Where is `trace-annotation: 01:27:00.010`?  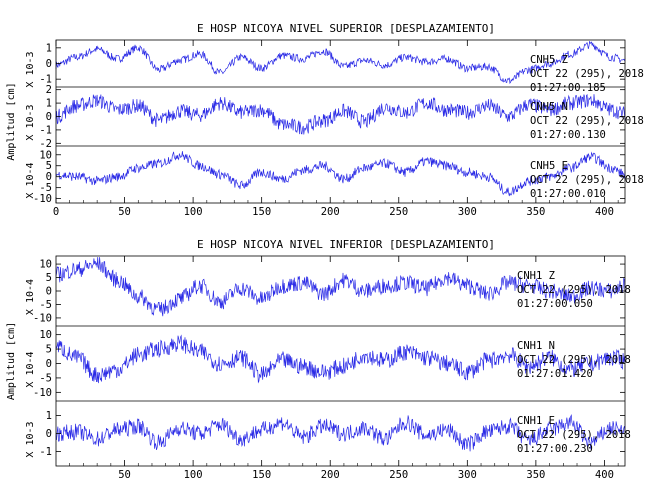
trace-annotation: 01:27:00.010 is located at coordinates (568, 194).